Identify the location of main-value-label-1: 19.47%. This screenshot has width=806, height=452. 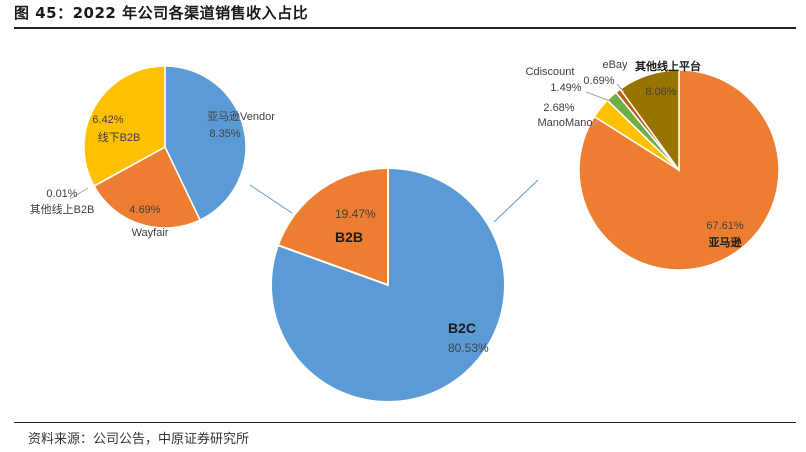
(355, 214).